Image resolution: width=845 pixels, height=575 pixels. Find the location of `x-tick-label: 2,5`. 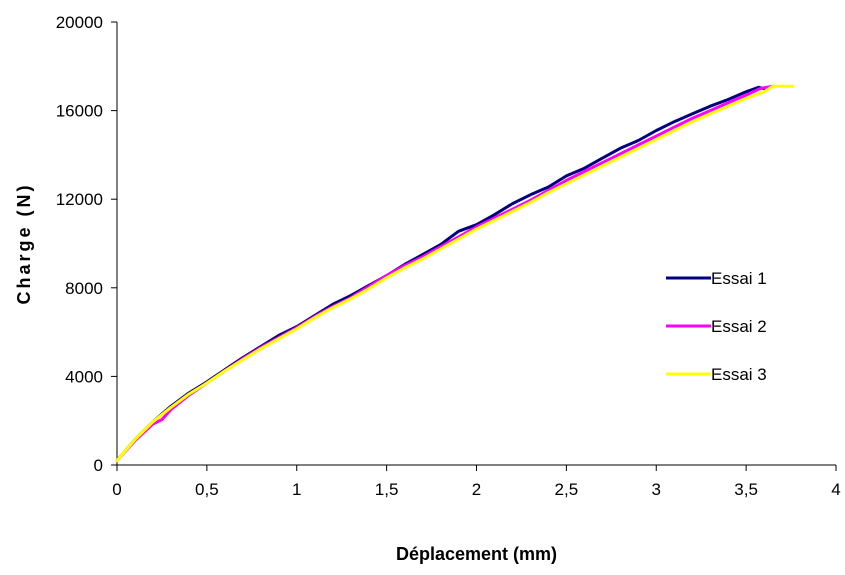

x-tick-label: 2,5 is located at coordinates (567, 489).